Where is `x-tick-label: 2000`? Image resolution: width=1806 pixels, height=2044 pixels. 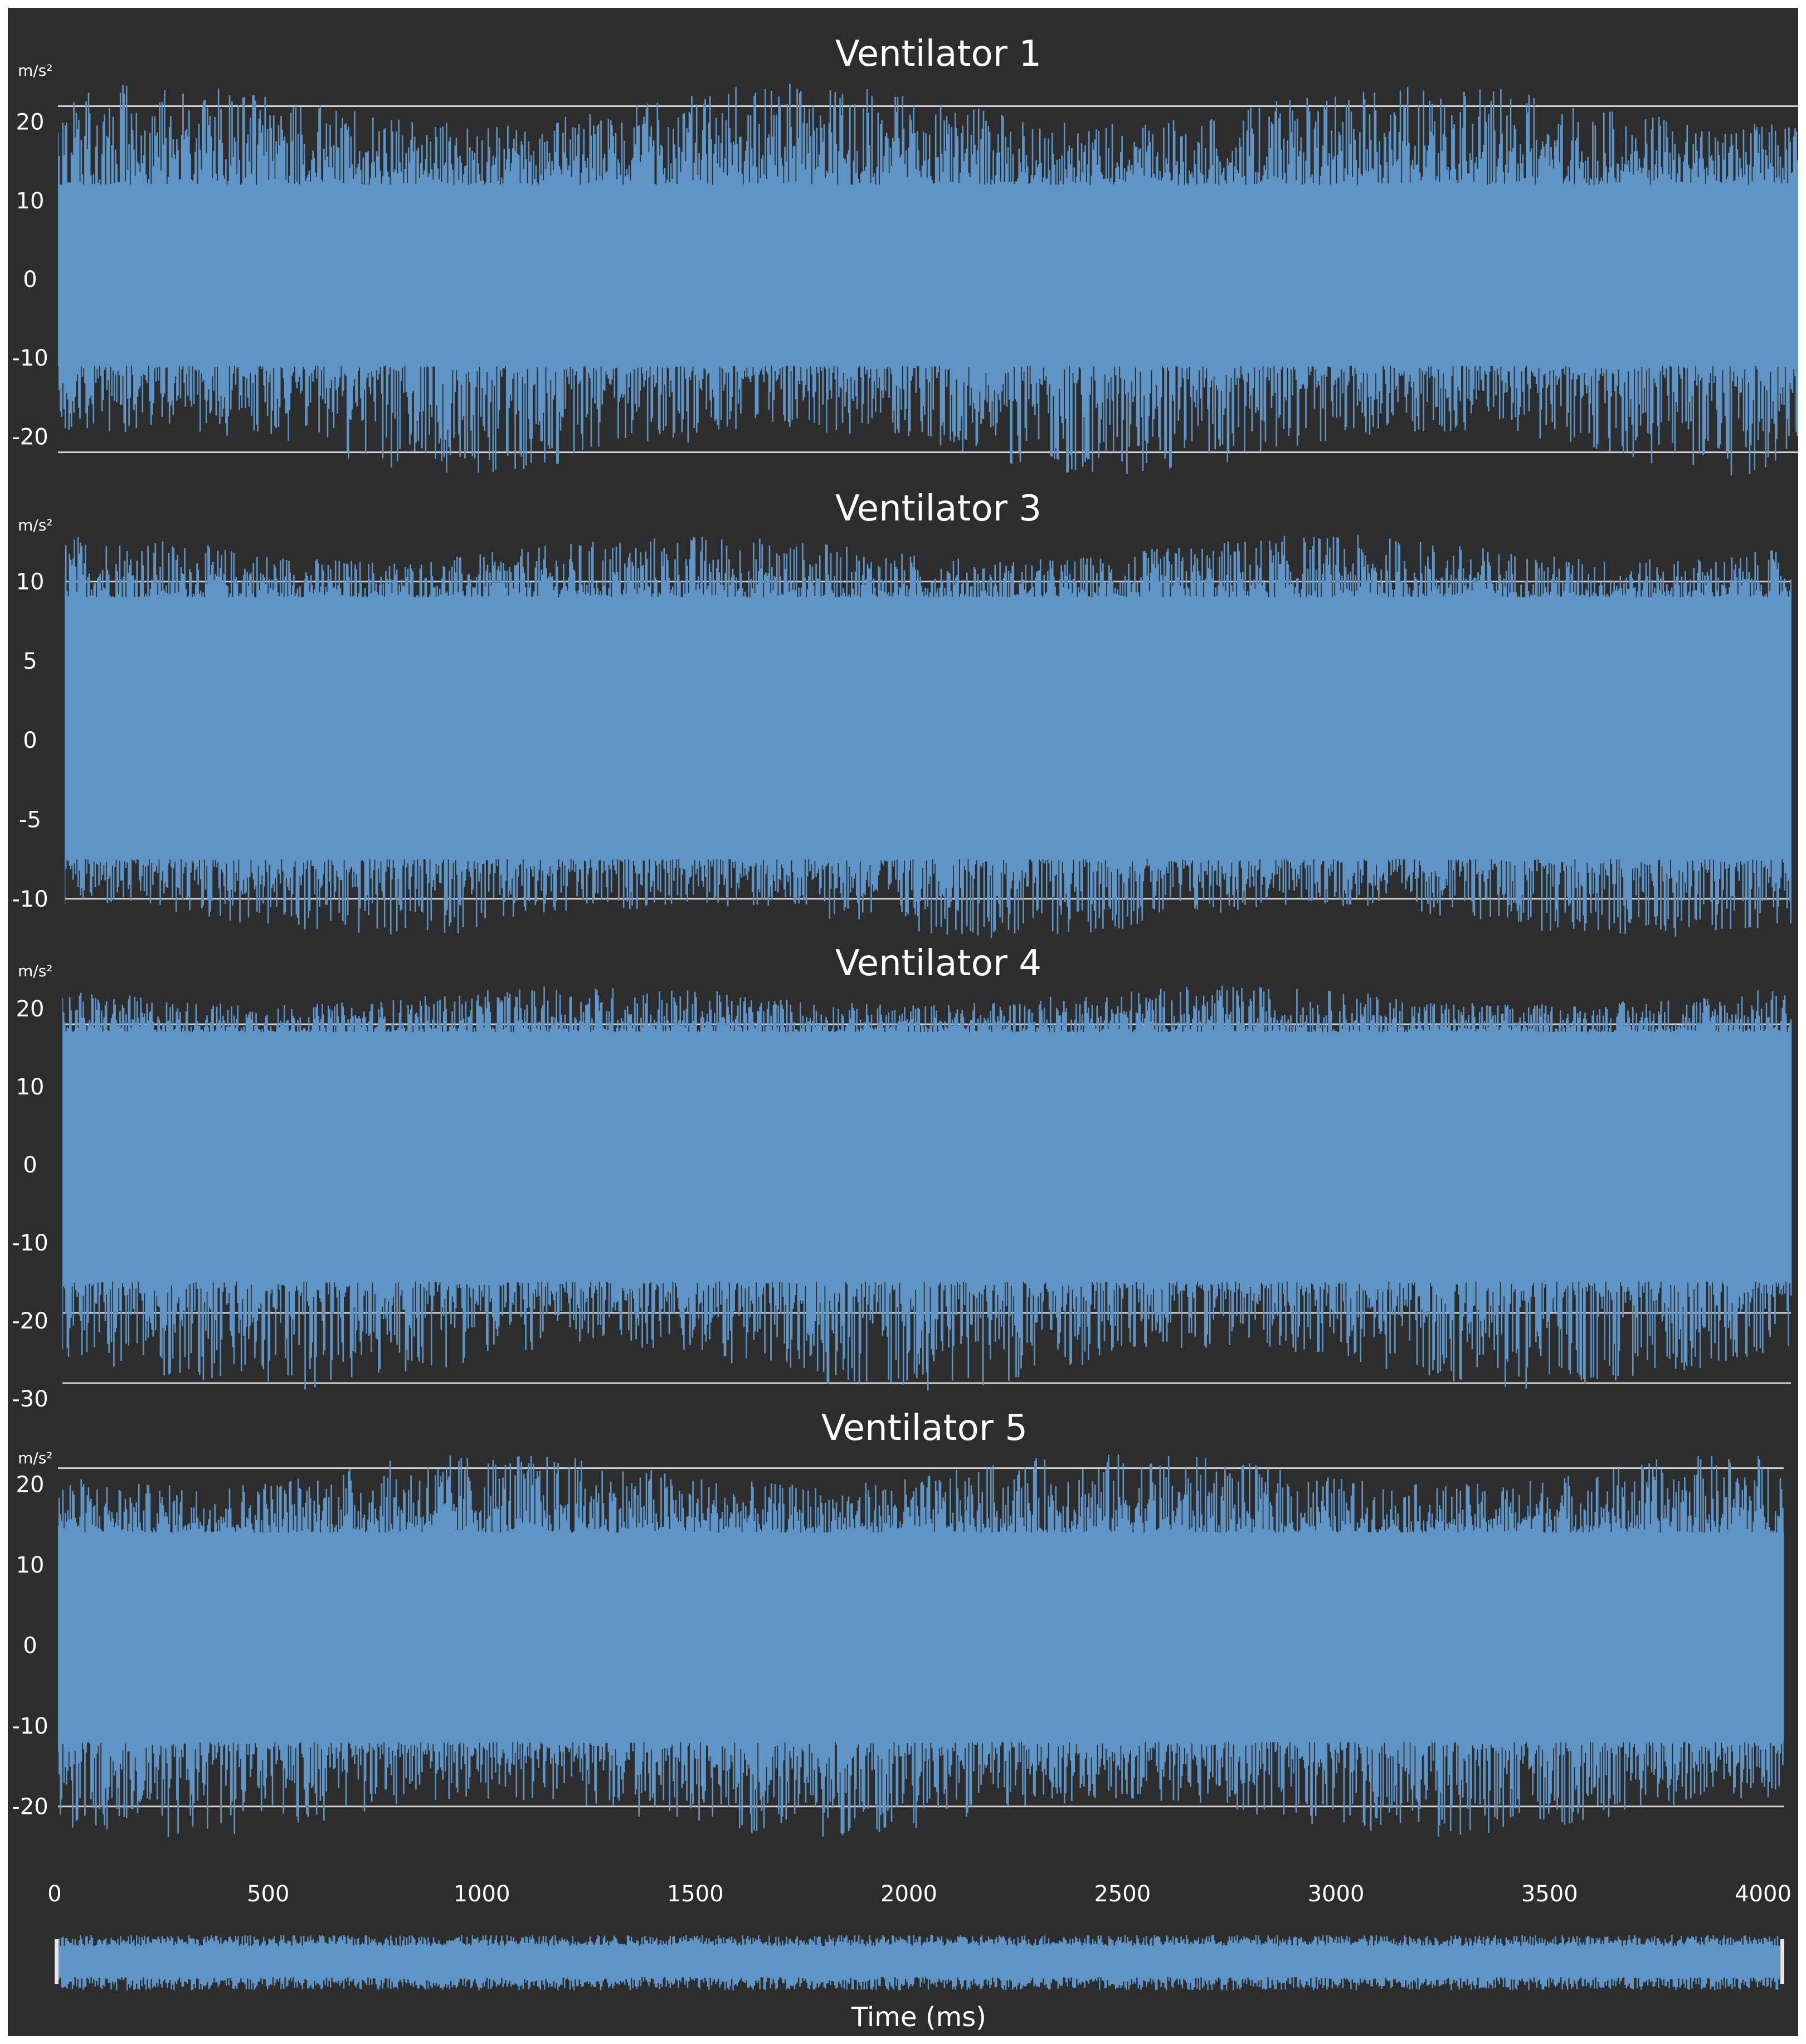
x-tick-label: 2000 is located at coordinates (908, 1894).